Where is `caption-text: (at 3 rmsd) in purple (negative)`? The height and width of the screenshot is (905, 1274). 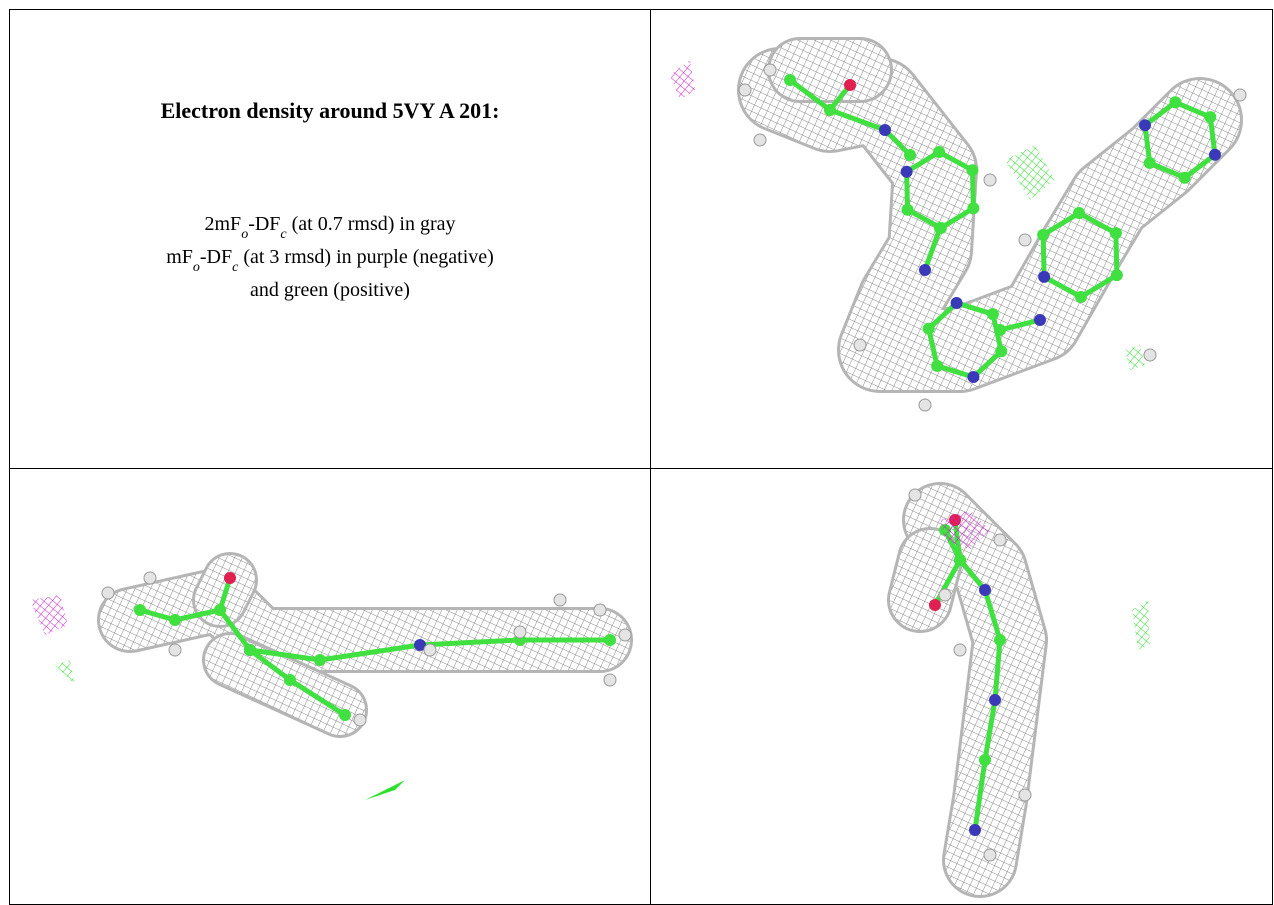 caption-text: (at 3 rmsd) in purple (negative) is located at coordinates (365, 257).